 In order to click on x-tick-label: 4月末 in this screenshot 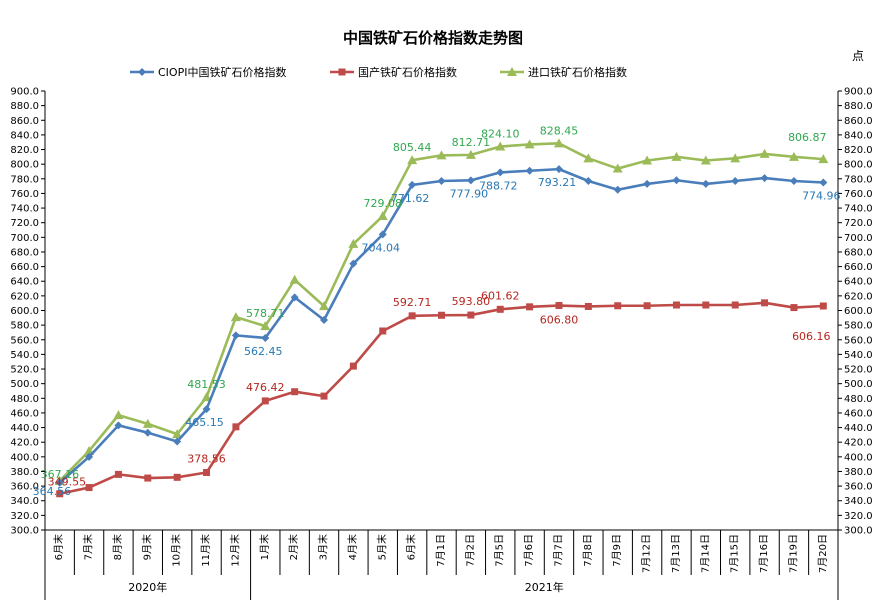, I will do `click(352, 547)`.